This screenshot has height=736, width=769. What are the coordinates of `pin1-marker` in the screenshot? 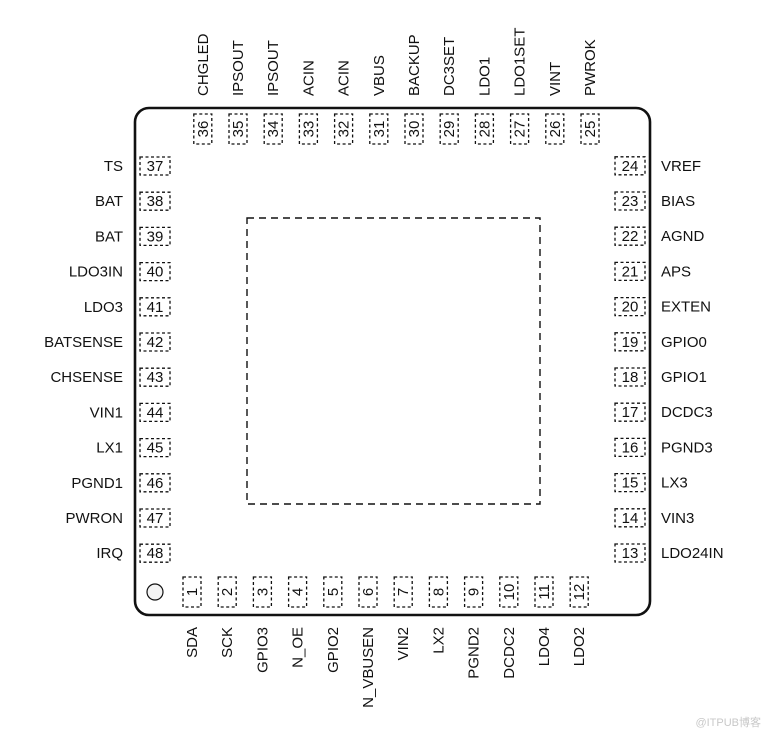 It's located at (155, 592).